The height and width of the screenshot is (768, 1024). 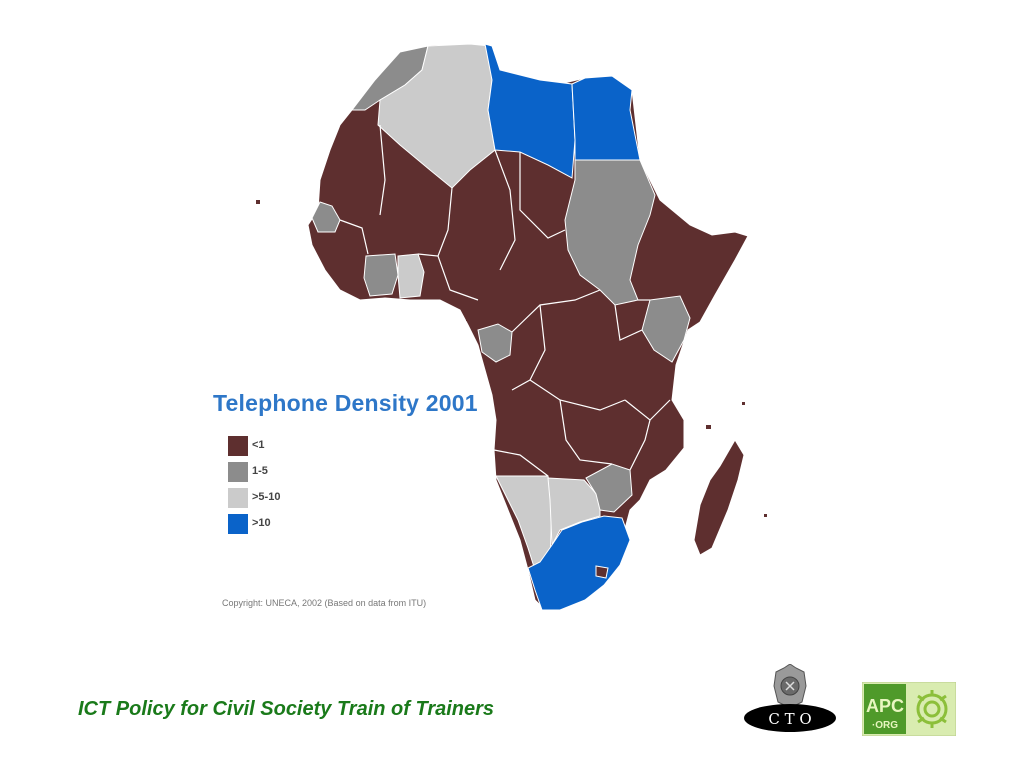 What do you see at coordinates (579, 563) in the screenshot?
I see `region-south-africa` at bounding box center [579, 563].